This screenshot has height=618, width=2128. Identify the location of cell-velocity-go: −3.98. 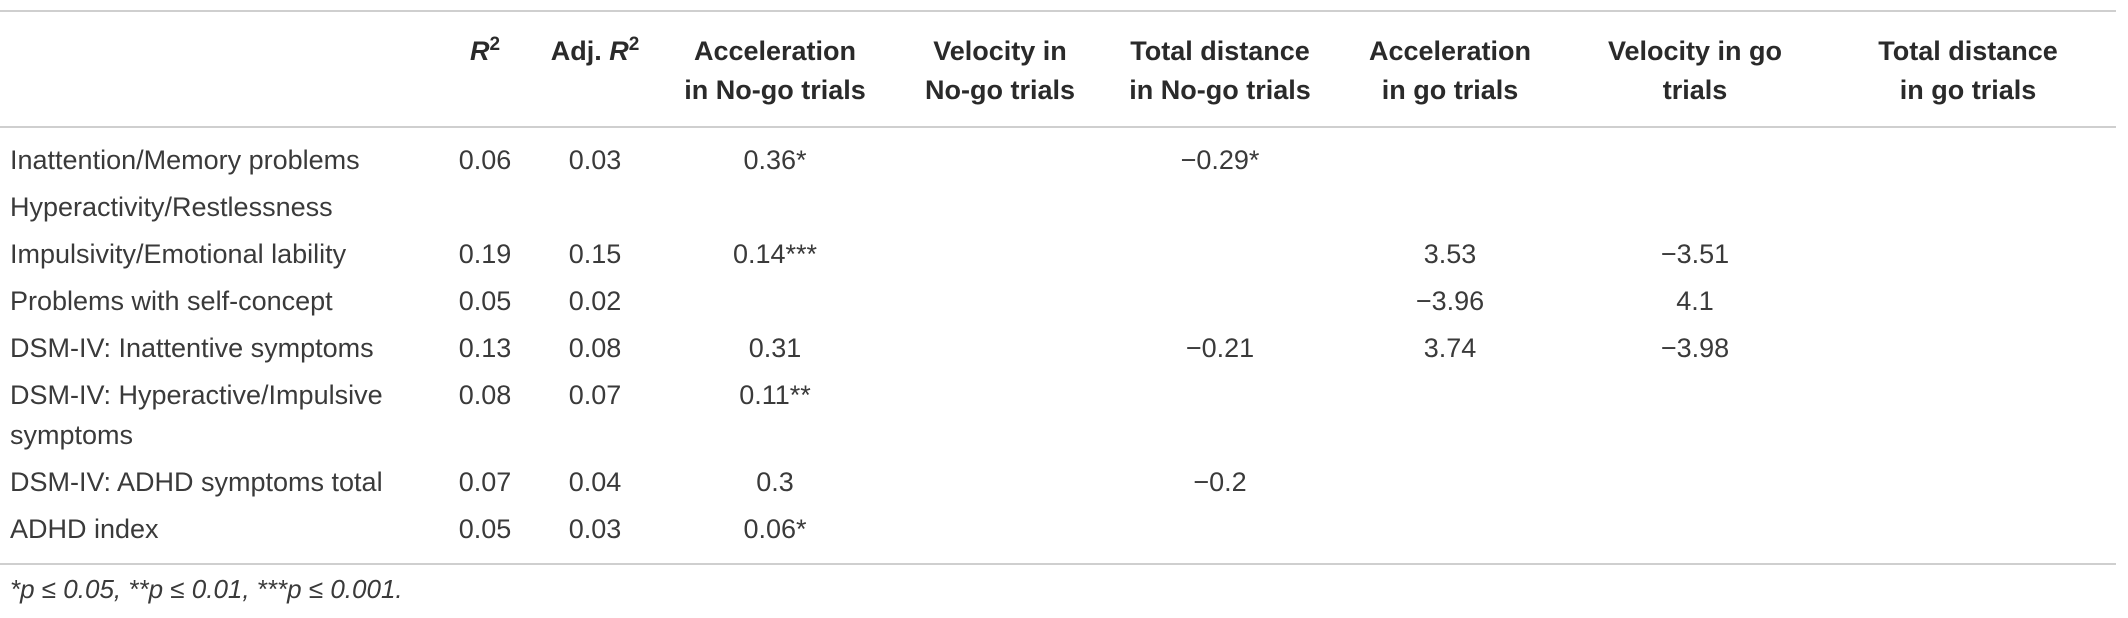
(1695, 348).